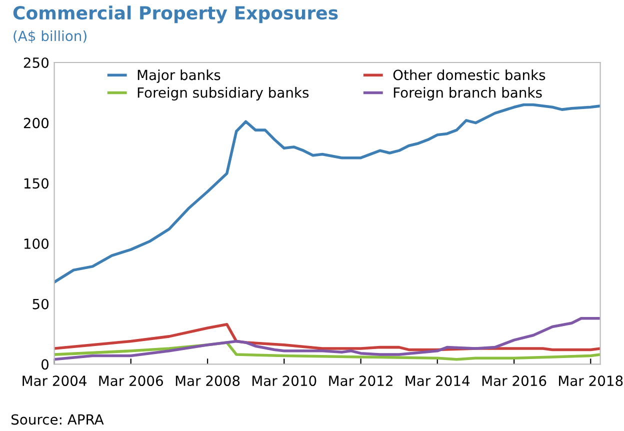  I want to click on y-tick-label: 0, so click(45, 364).